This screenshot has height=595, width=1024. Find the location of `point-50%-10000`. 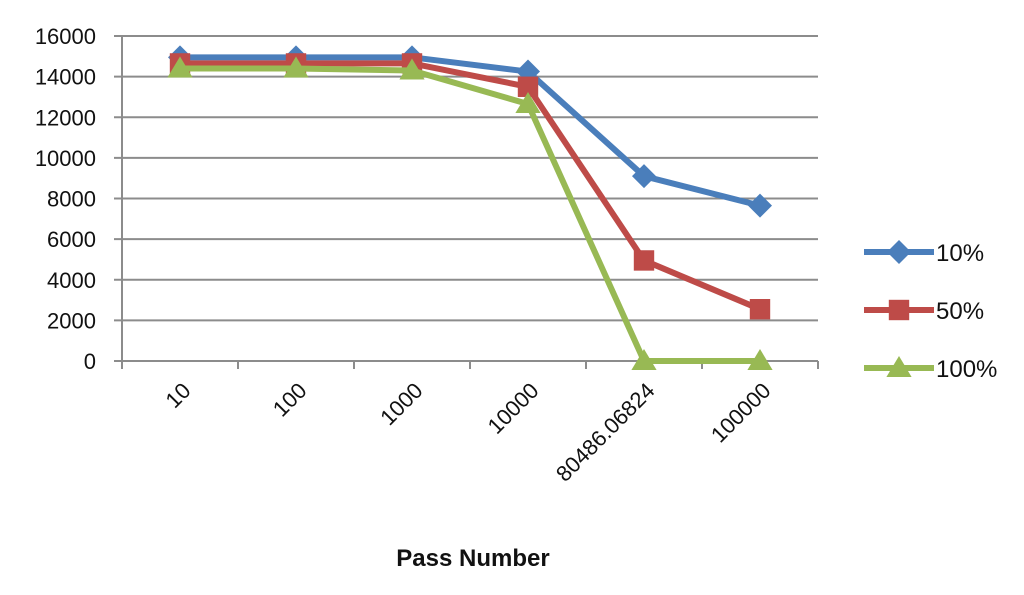

point-50%-10000 is located at coordinates (528, 86).